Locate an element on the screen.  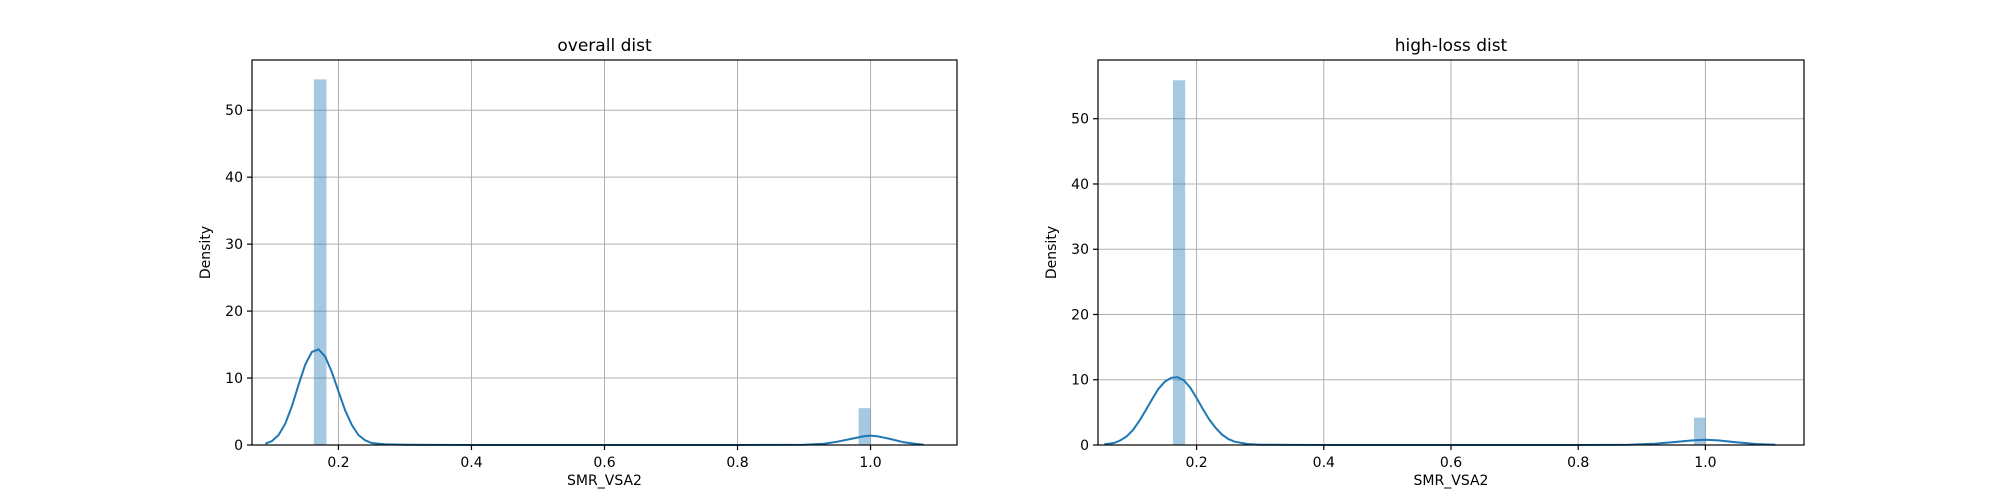
chart-title: high-loss dist is located at coordinates (1451, 46).